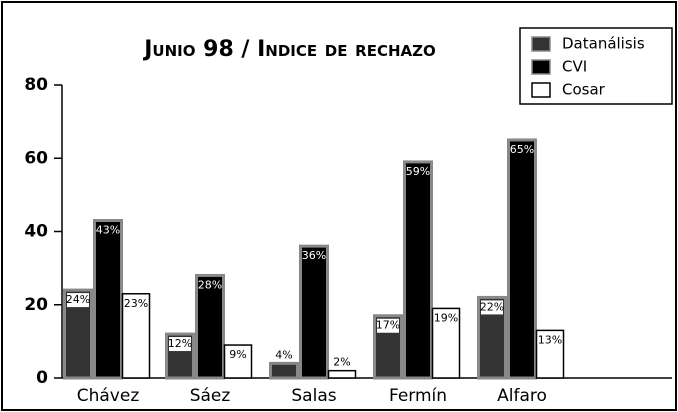 The width and height of the screenshot is (678, 412). I want to click on x-tick-label: Sáez, so click(210, 396).